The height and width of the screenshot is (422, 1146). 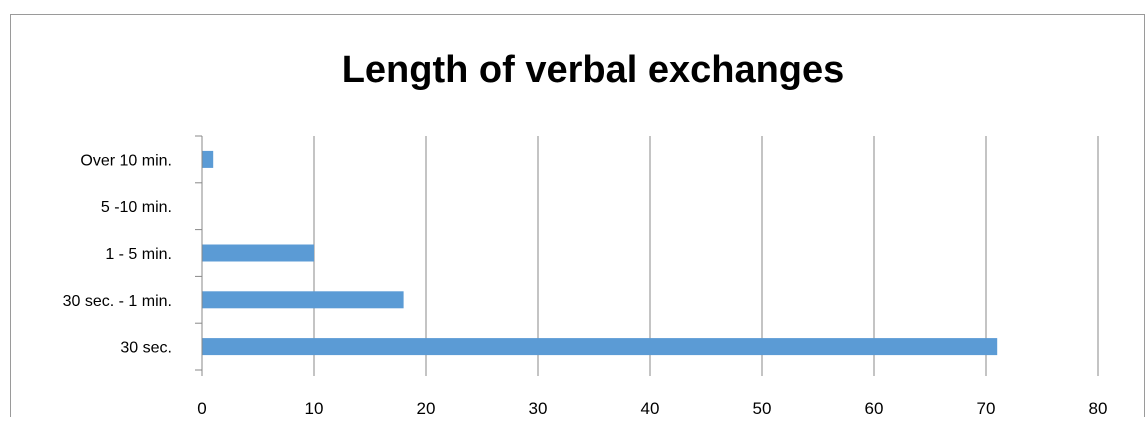 What do you see at coordinates (426, 408) in the screenshot?
I see `x-tick-label: 20` at bounding box center [426, 408].